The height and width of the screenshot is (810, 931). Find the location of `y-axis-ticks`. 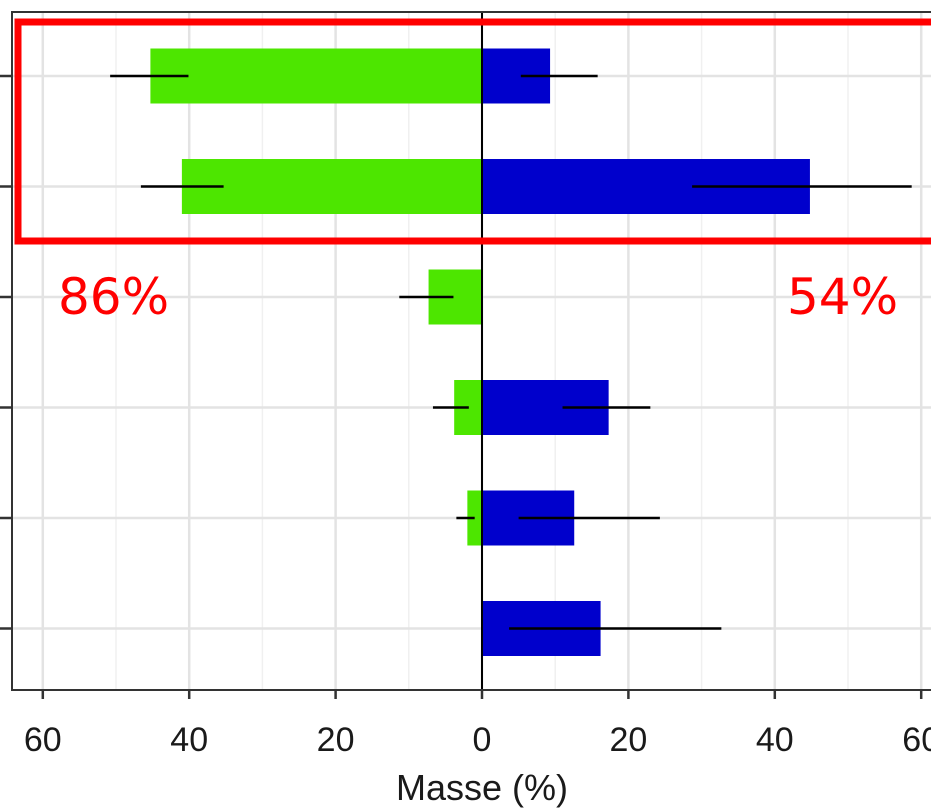

y-axis-ticks is located at coordinates (6, 352).